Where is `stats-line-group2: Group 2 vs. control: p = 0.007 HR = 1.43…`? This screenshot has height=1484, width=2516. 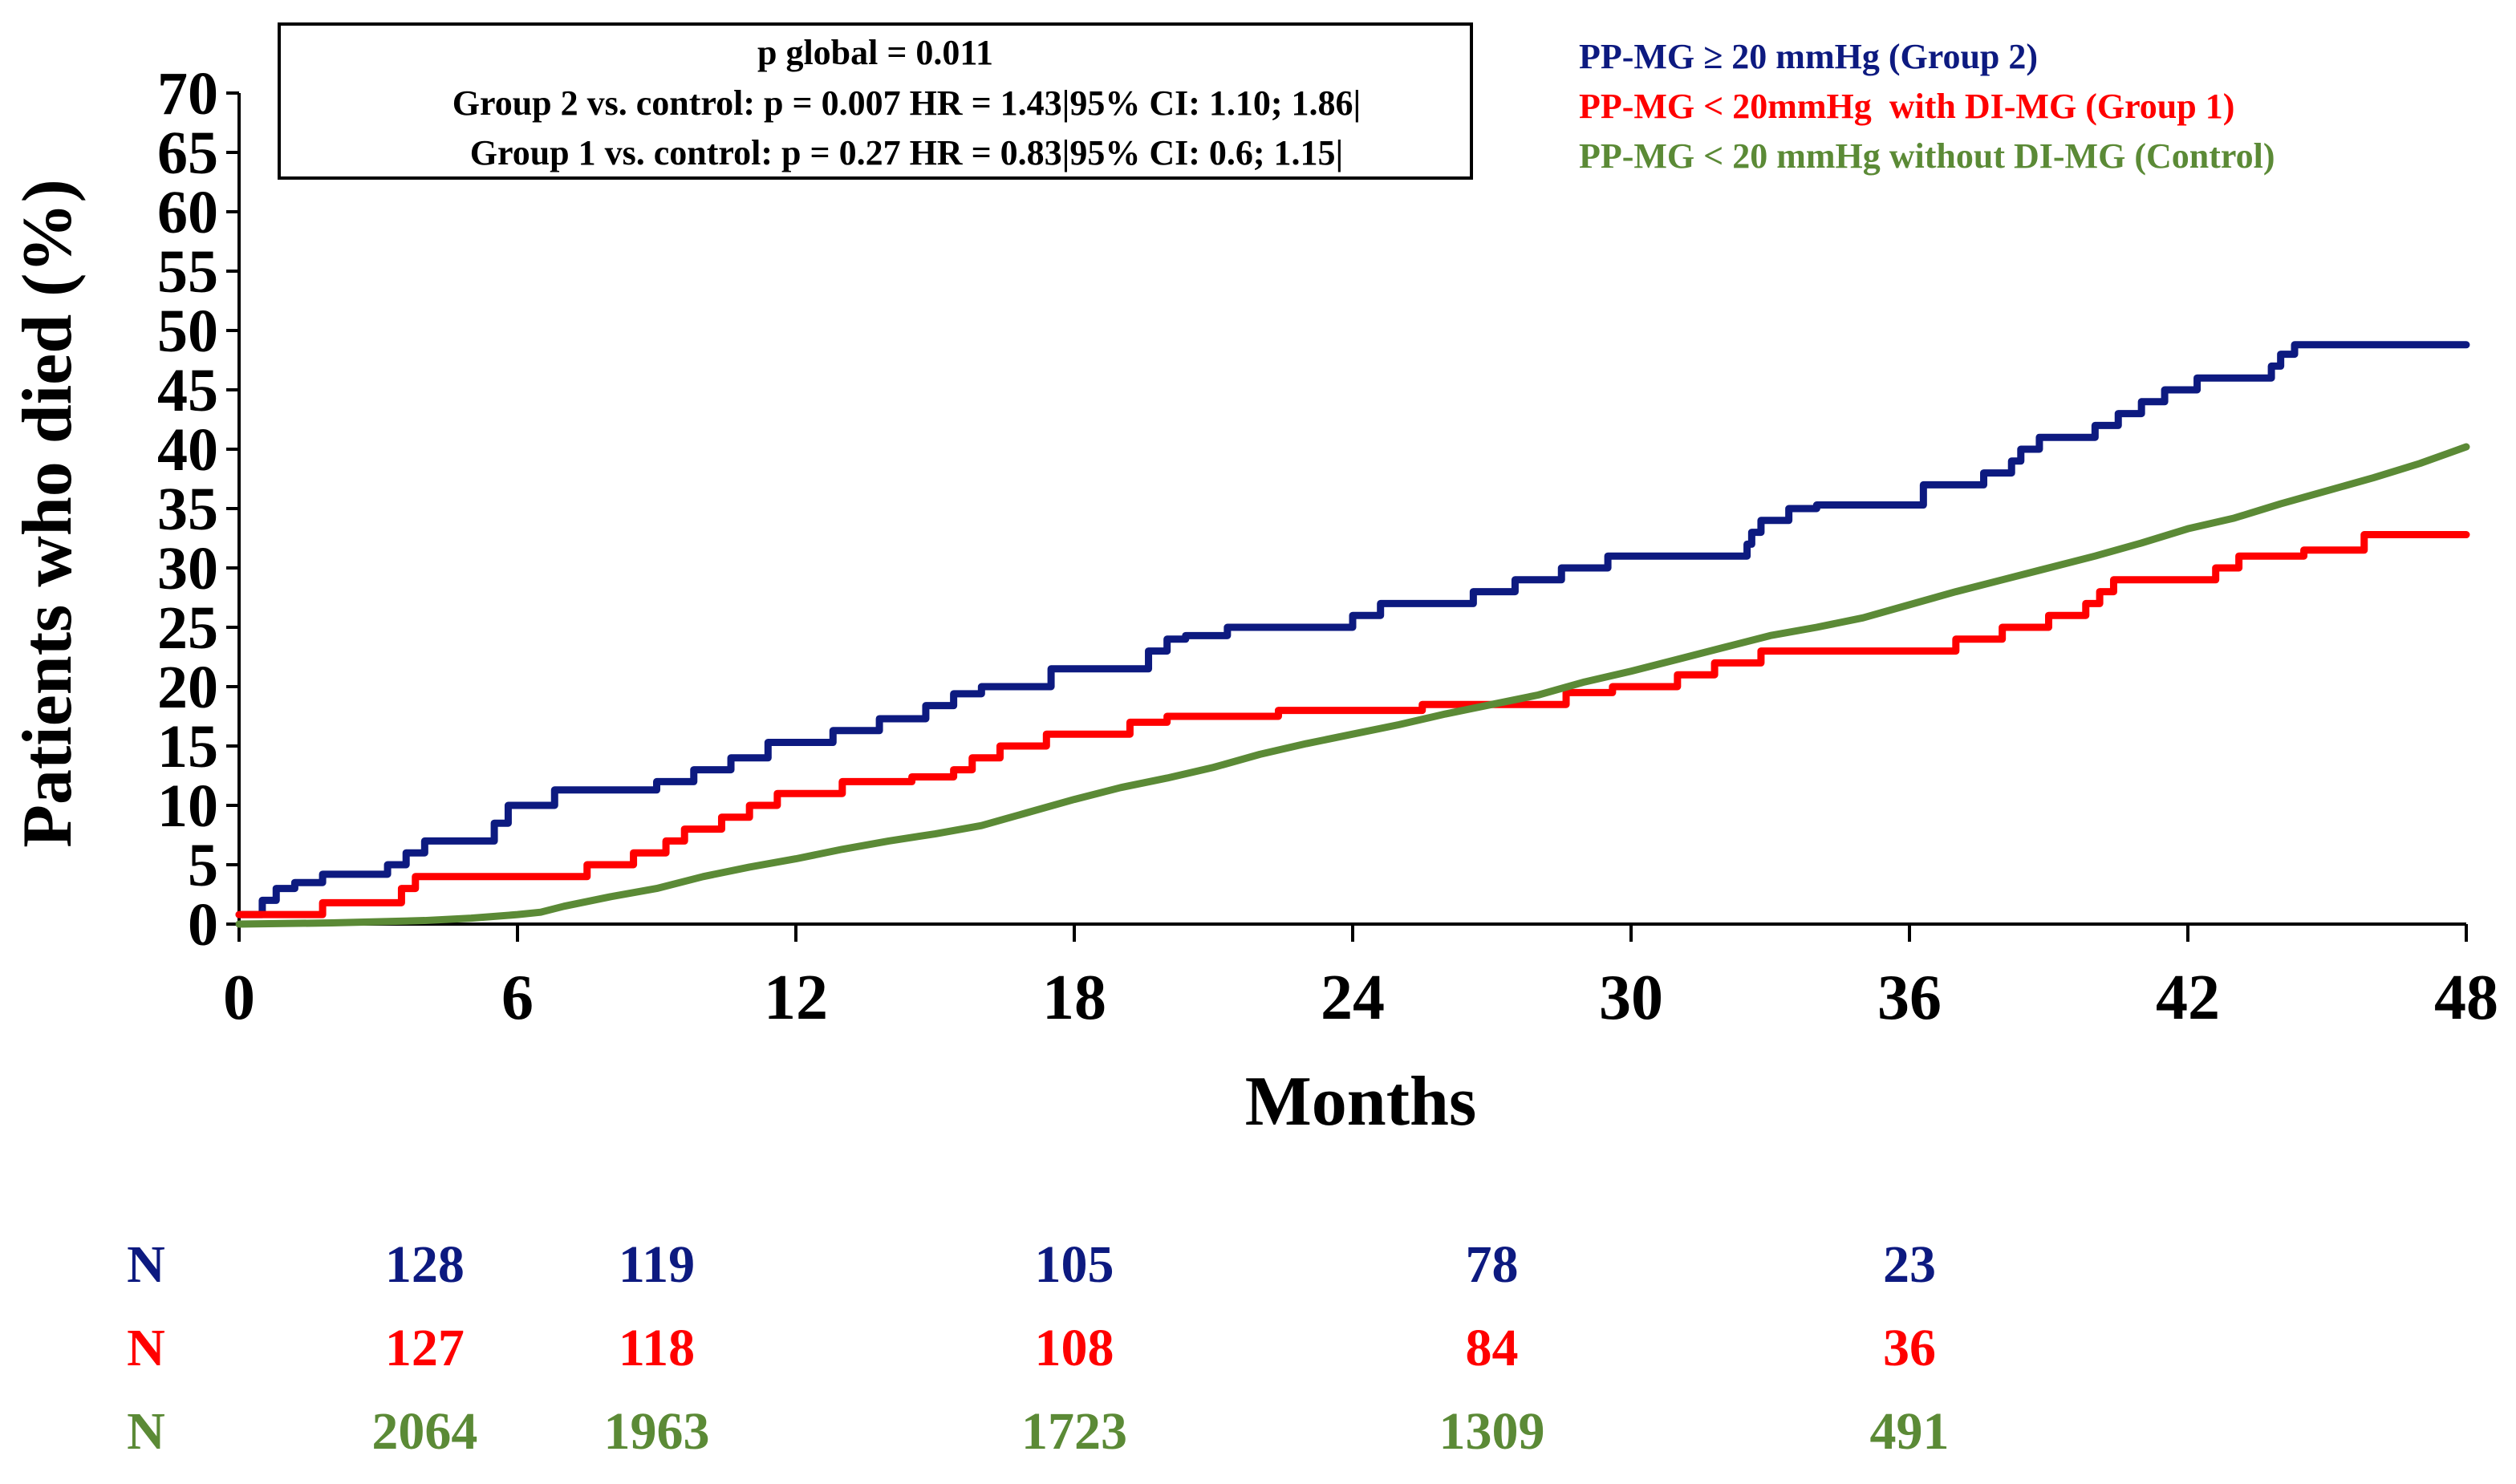 stats-line-group2: Group 2 vs. control: p = 0.007 HR = 1.43… is located at coordinates (906, 103).